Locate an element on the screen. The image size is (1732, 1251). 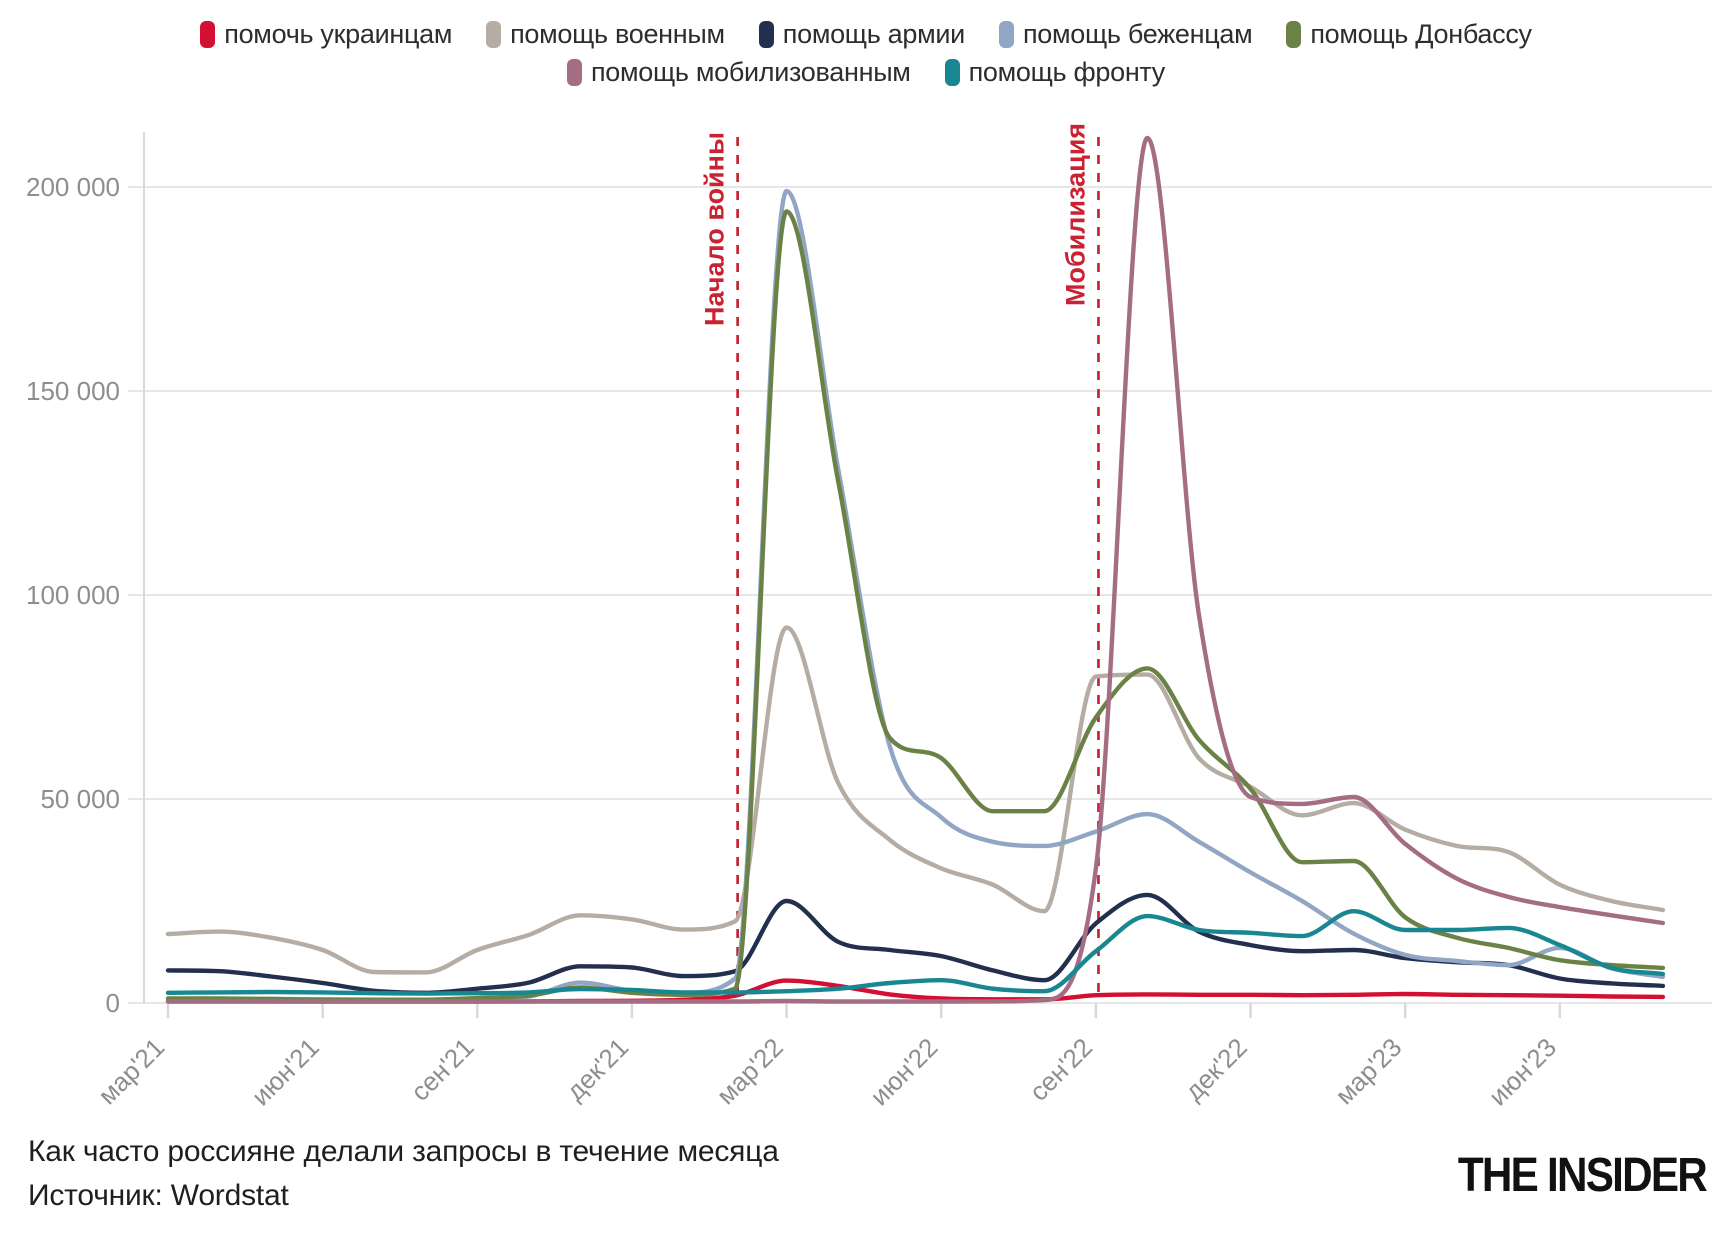
legend-item-помощь-мобилизованным: помощь мобилизованным is located at coordinates (738, 72).